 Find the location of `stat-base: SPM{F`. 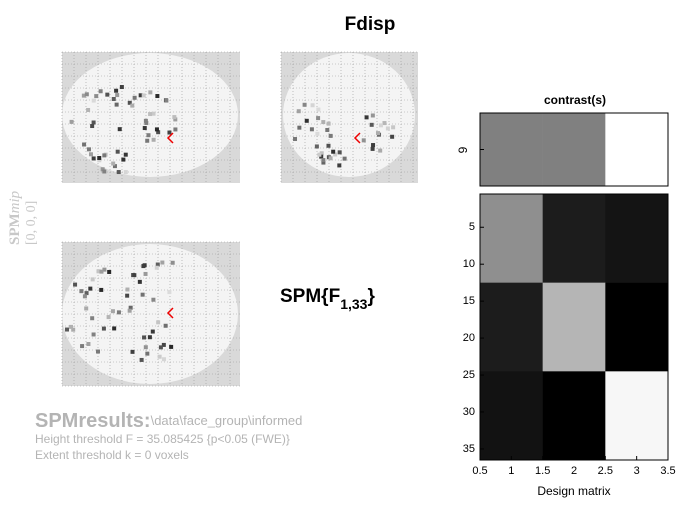

stat-base: SPM{F is located at coordinates (310, 296).